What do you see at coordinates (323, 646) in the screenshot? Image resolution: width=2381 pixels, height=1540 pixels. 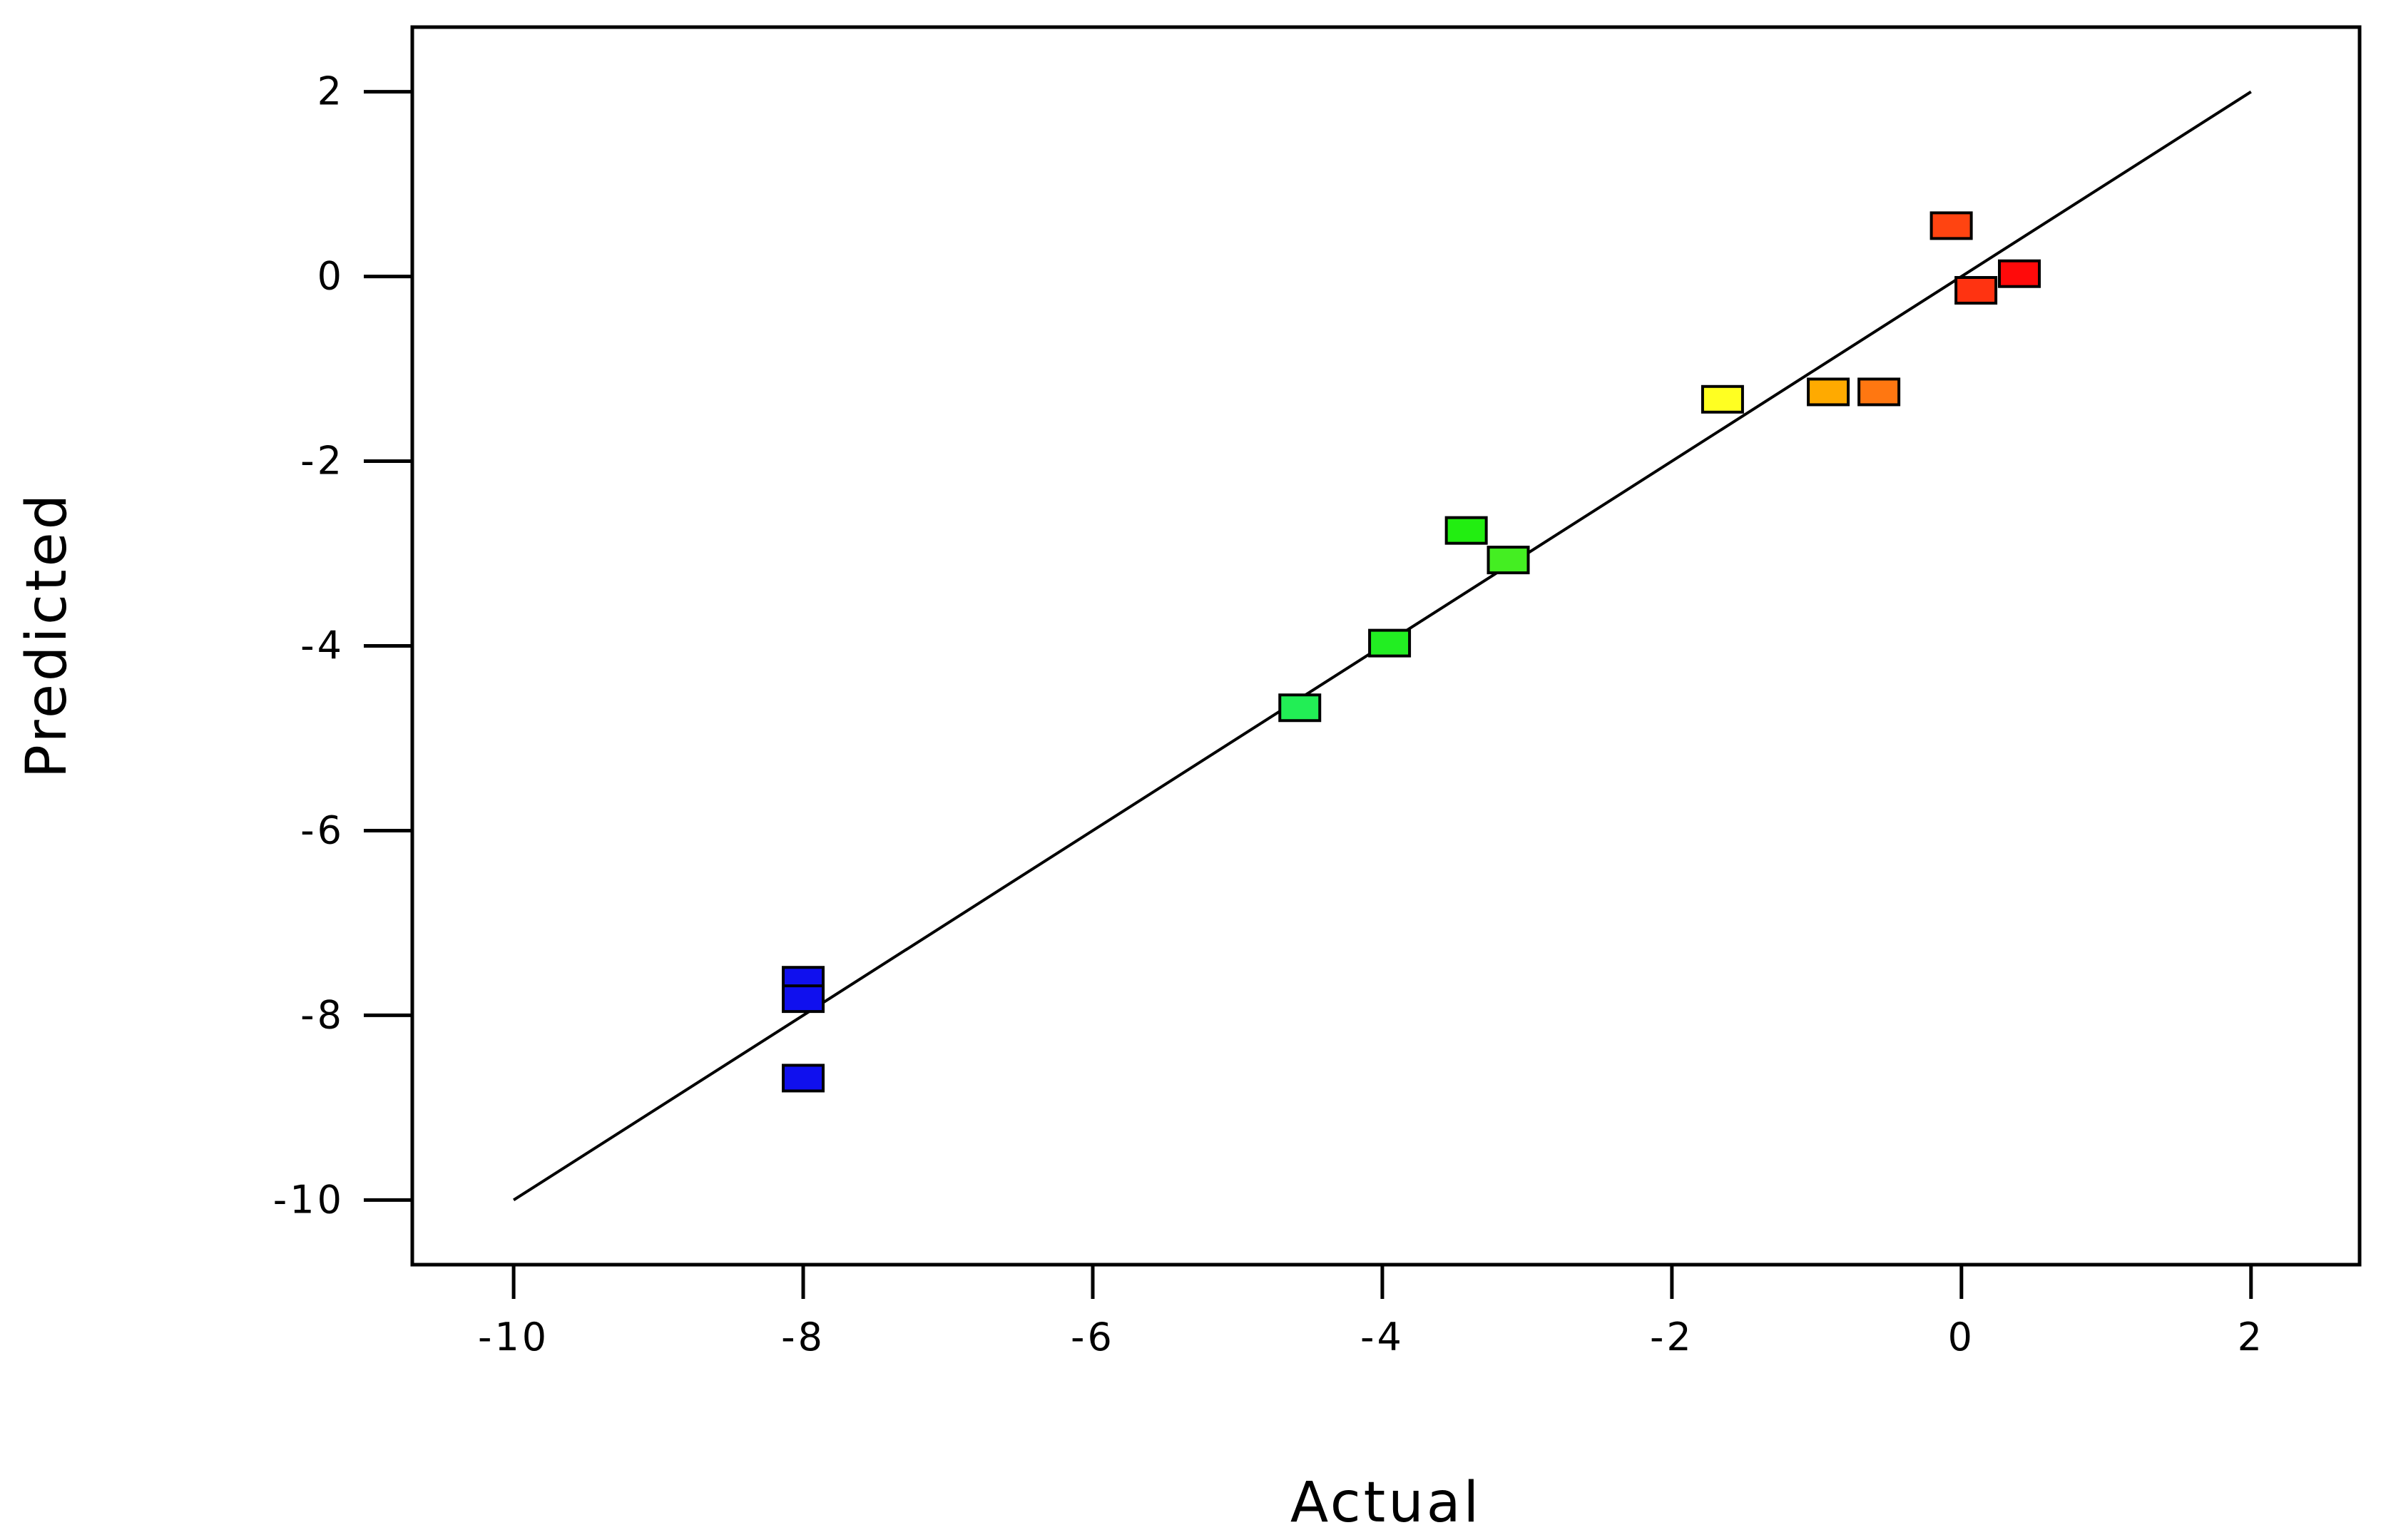 I see `y-tick-label: -4` at bounding box center [323, 646].